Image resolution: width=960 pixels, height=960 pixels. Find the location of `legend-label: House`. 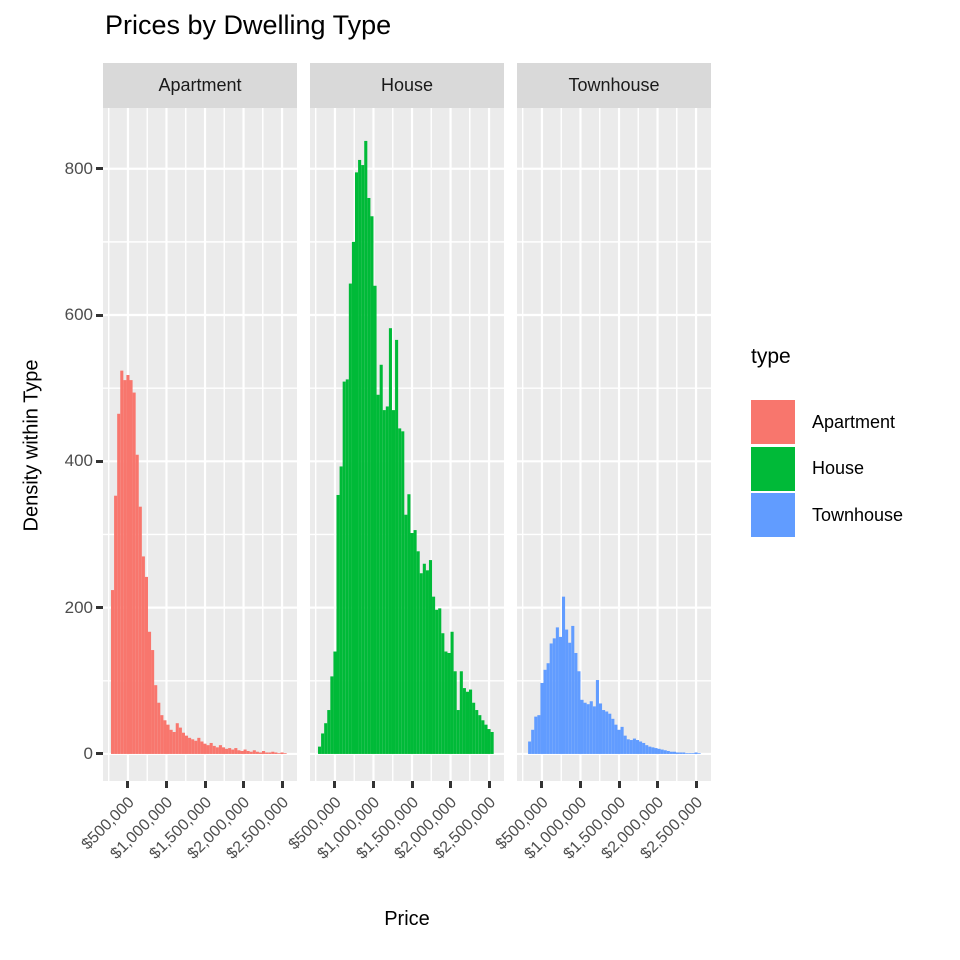

legend-label: House is located at coordinates (838, 468).